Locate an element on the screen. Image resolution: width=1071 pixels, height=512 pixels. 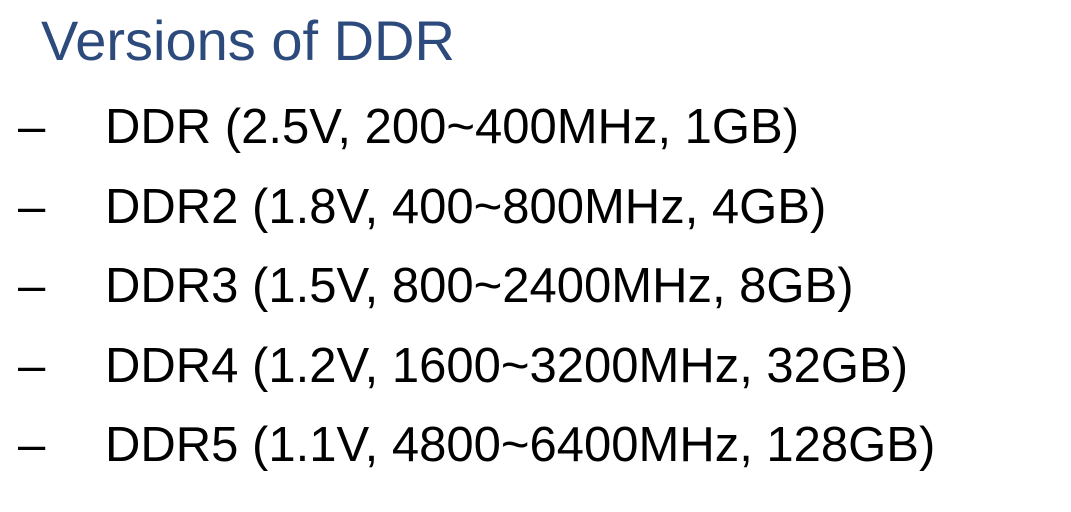
list-item-text: DDR4 (1.2V, 1600~3200MHz, 32GB) is located at coordinates (507, 365).